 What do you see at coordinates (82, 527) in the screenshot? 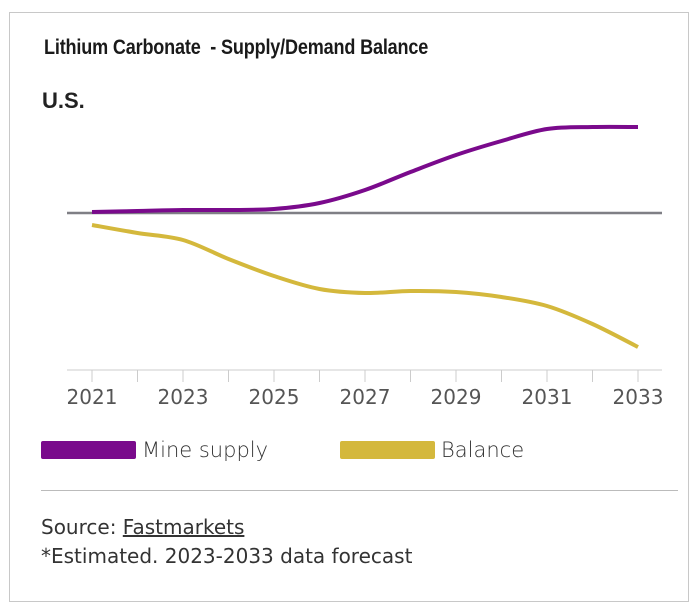
I see `source-prefix: Source:` at bounding box center [82, 527].